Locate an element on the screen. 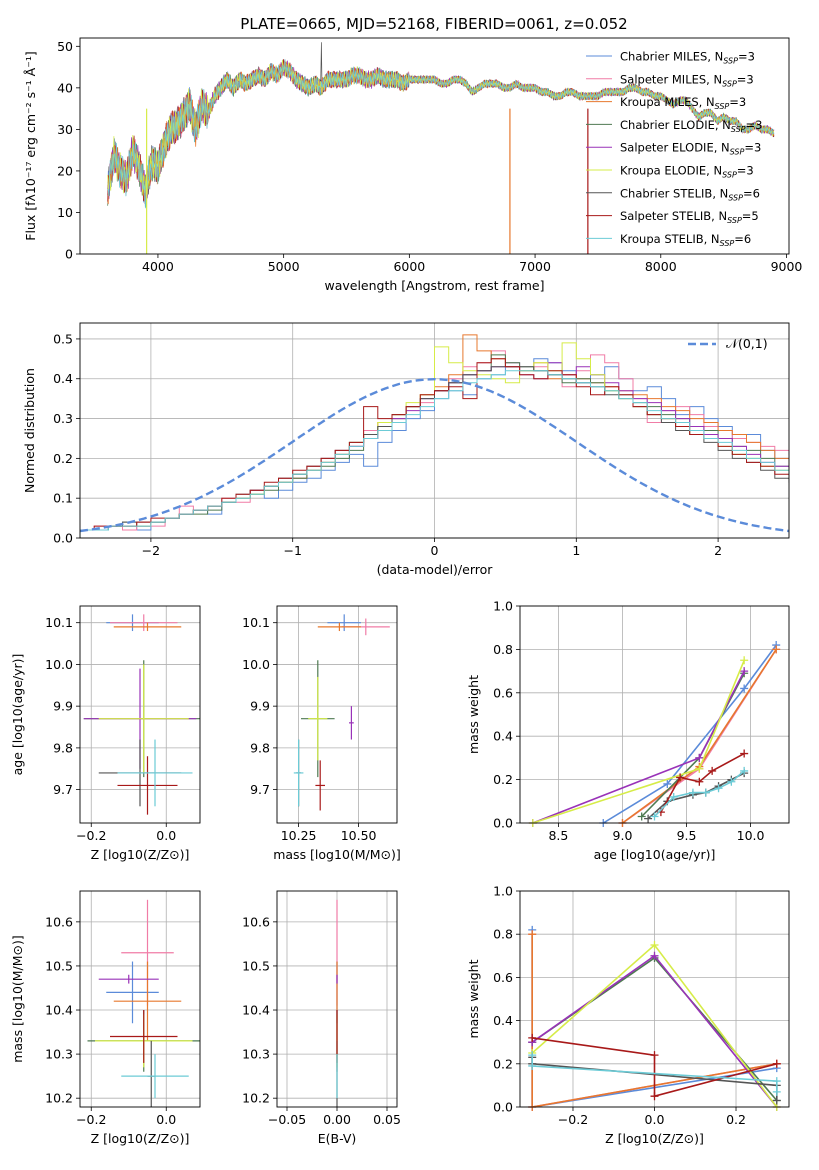 The height and width of the screenshot is (1170, 819). weight_vs_Z-ytick-label: 0.0 is located at coordinates (503, 1107).